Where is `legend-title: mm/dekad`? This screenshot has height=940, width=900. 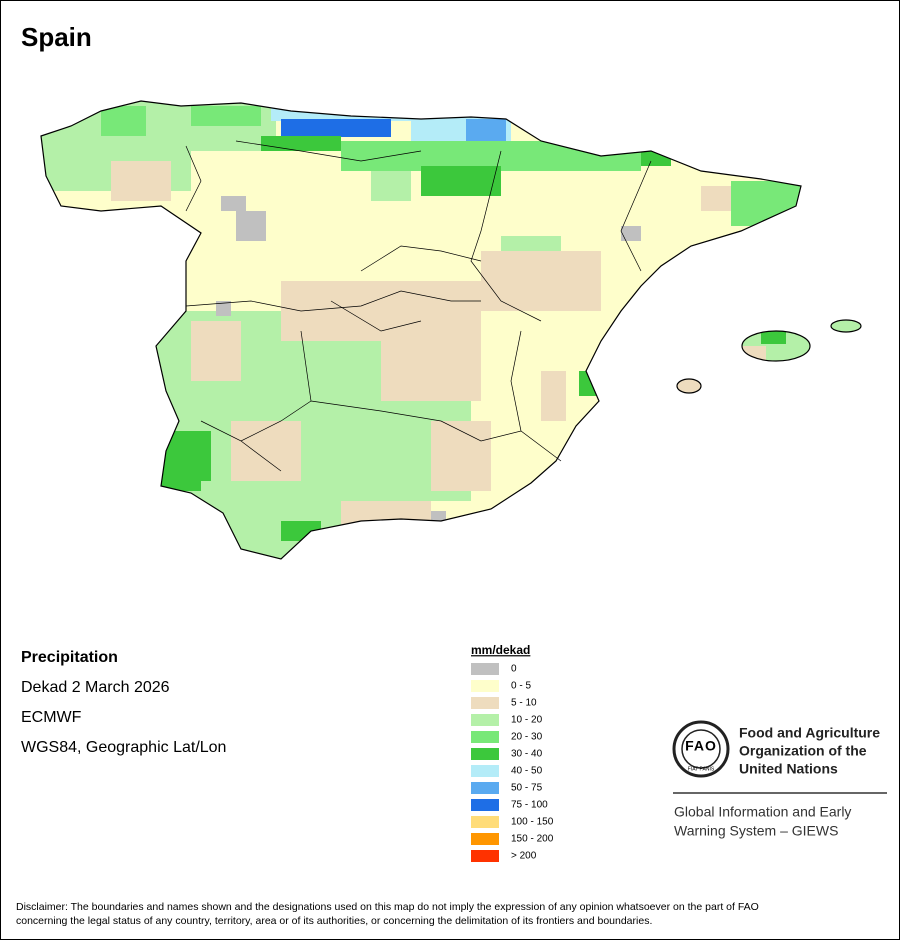 legend-title: mm/dekad is located at coordinates (500, 650).